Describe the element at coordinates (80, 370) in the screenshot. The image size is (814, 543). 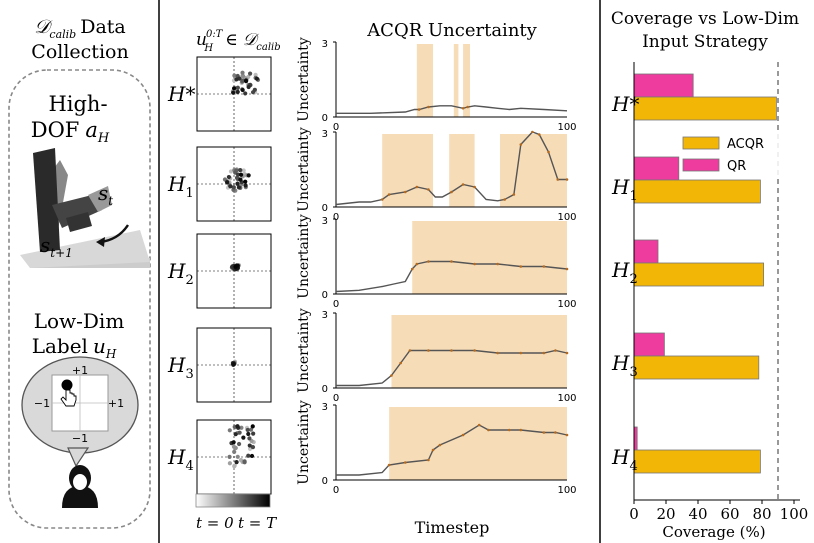
I see `joystick-label-top: +1` at that location.